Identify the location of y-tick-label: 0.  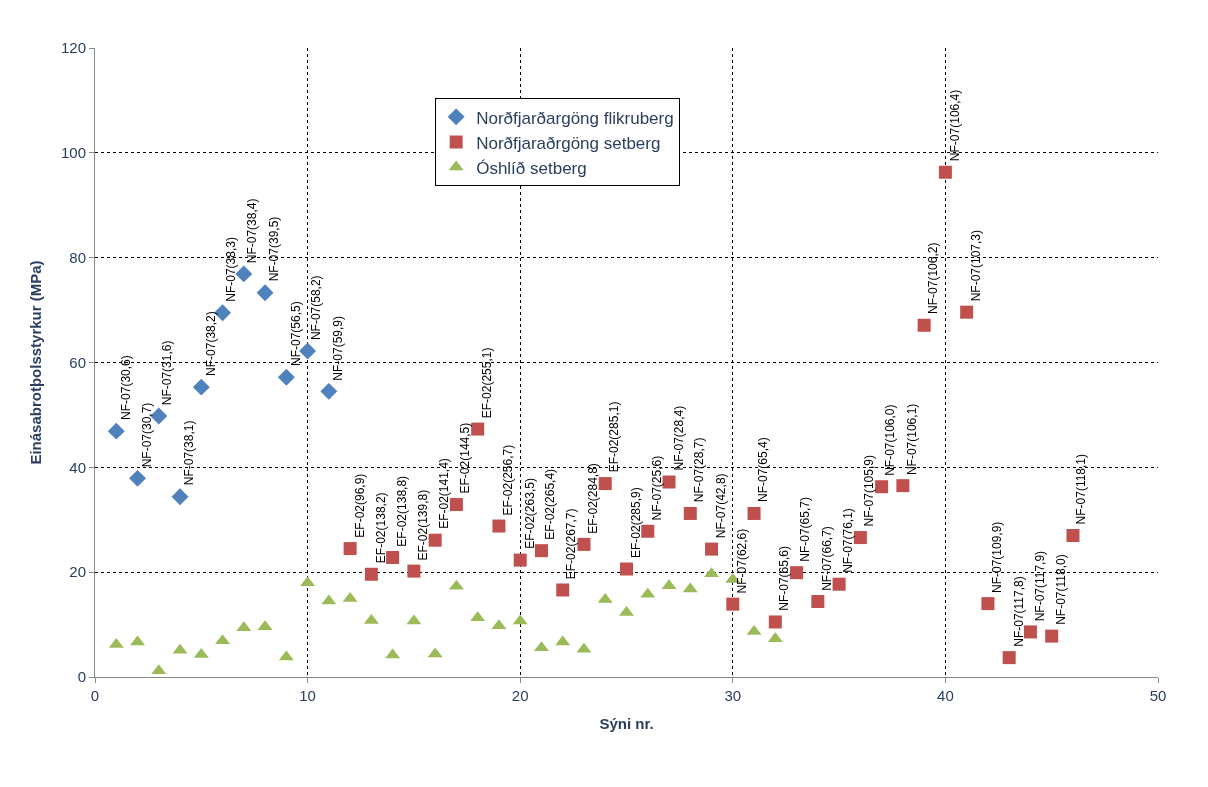
(81, 677).